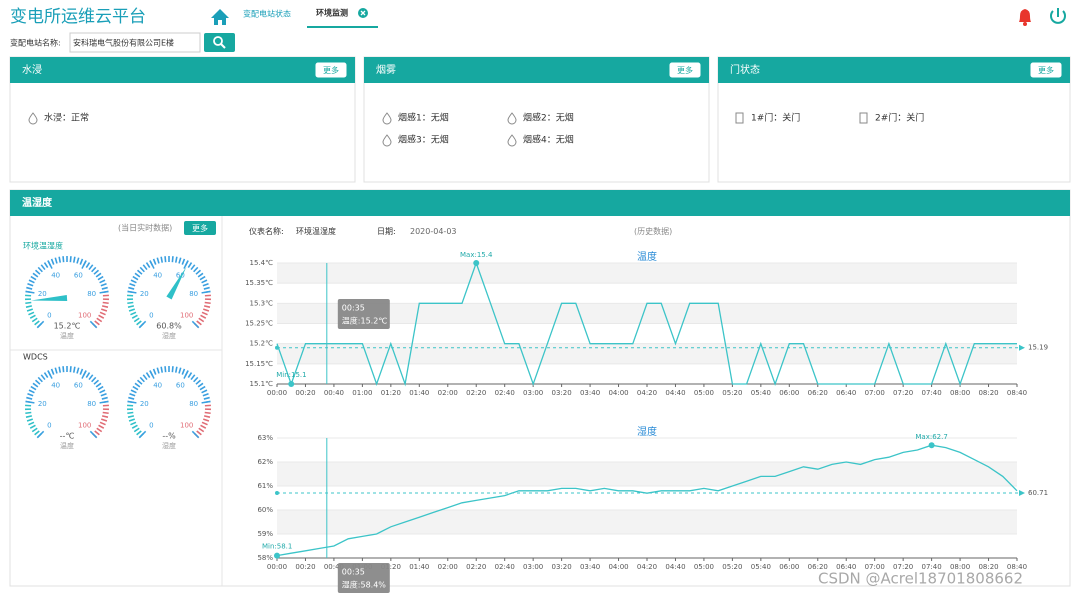 The width and height of the screenshot is (1080, 596). What do you see at coordinates (219, 42) in the screenshot?
I see `search-button` at bounding box center [219, 42].